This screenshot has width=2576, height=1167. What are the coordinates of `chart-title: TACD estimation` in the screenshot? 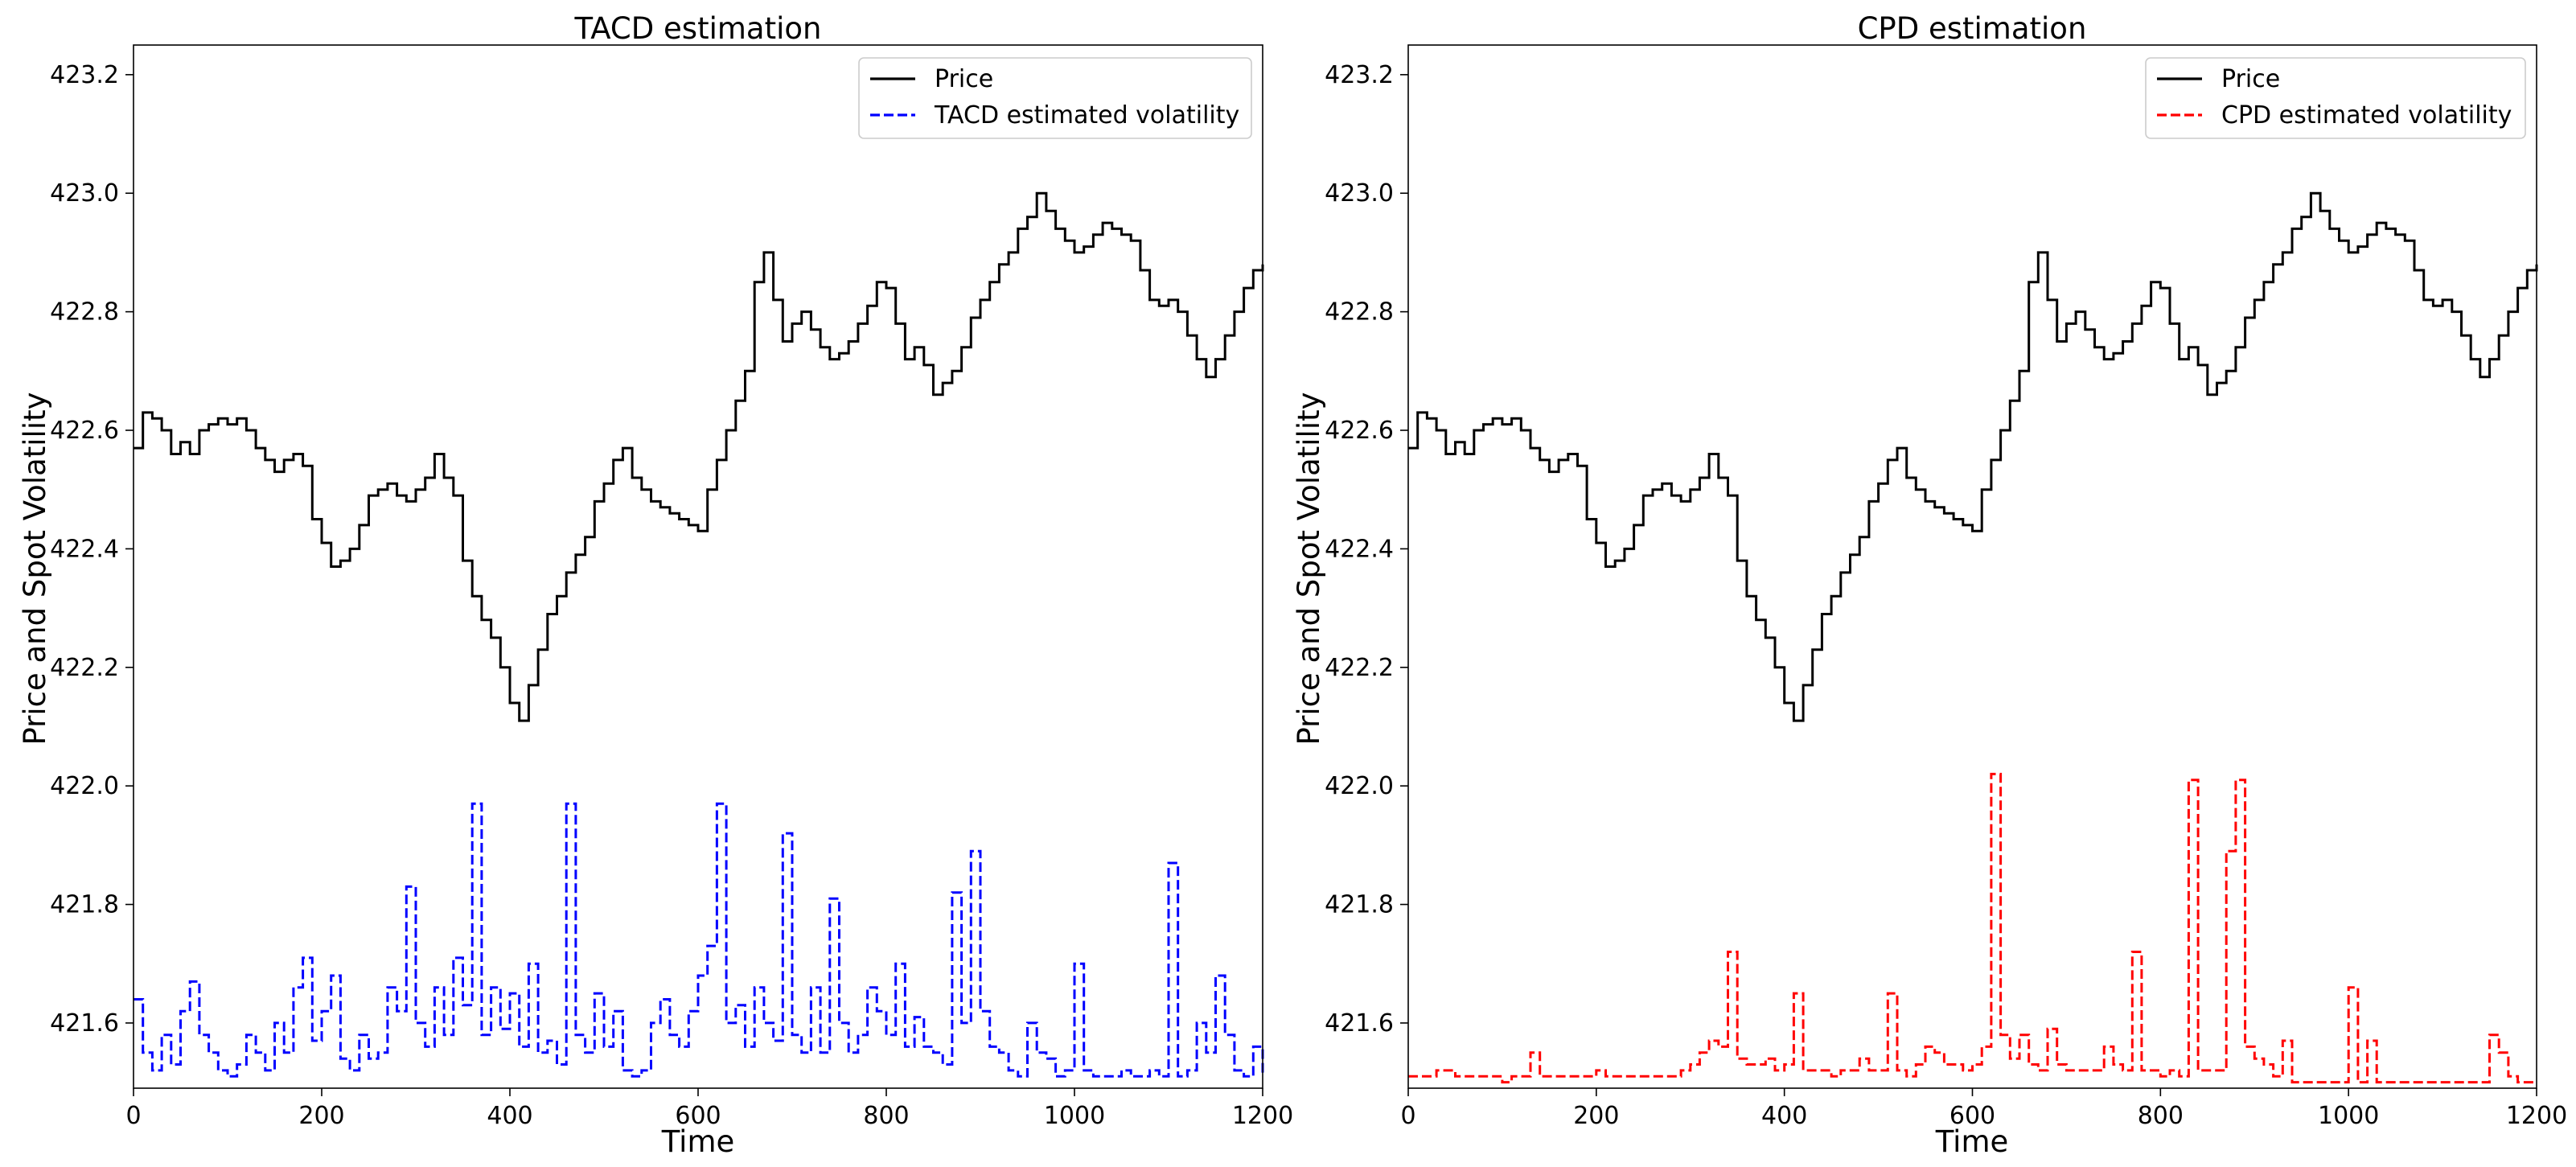 It's located at (698, 28).